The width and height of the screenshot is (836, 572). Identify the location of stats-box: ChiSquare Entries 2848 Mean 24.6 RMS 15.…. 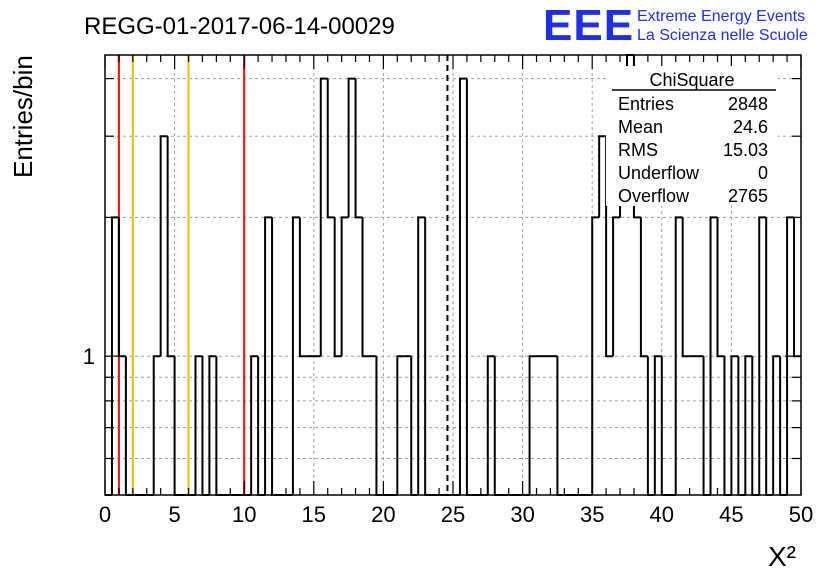
(692, 136).